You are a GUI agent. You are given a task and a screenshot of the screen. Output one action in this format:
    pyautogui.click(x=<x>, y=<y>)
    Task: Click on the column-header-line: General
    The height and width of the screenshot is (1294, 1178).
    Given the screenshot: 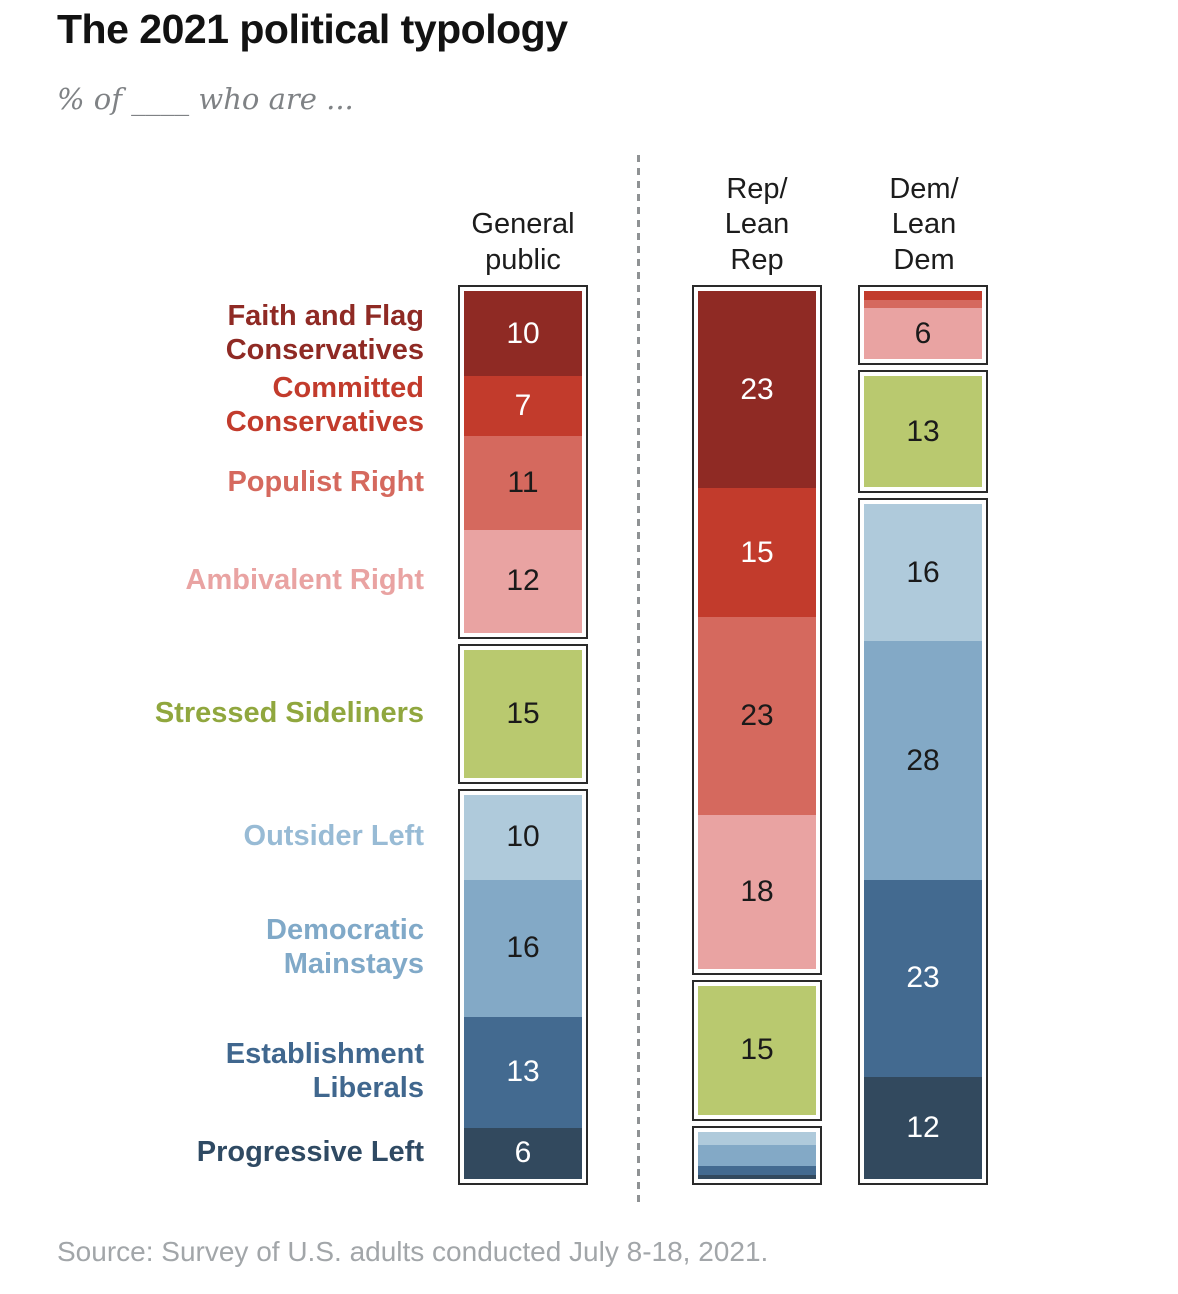 What is the action you would take?
    pyautogui.click(x=523, y=224)
    